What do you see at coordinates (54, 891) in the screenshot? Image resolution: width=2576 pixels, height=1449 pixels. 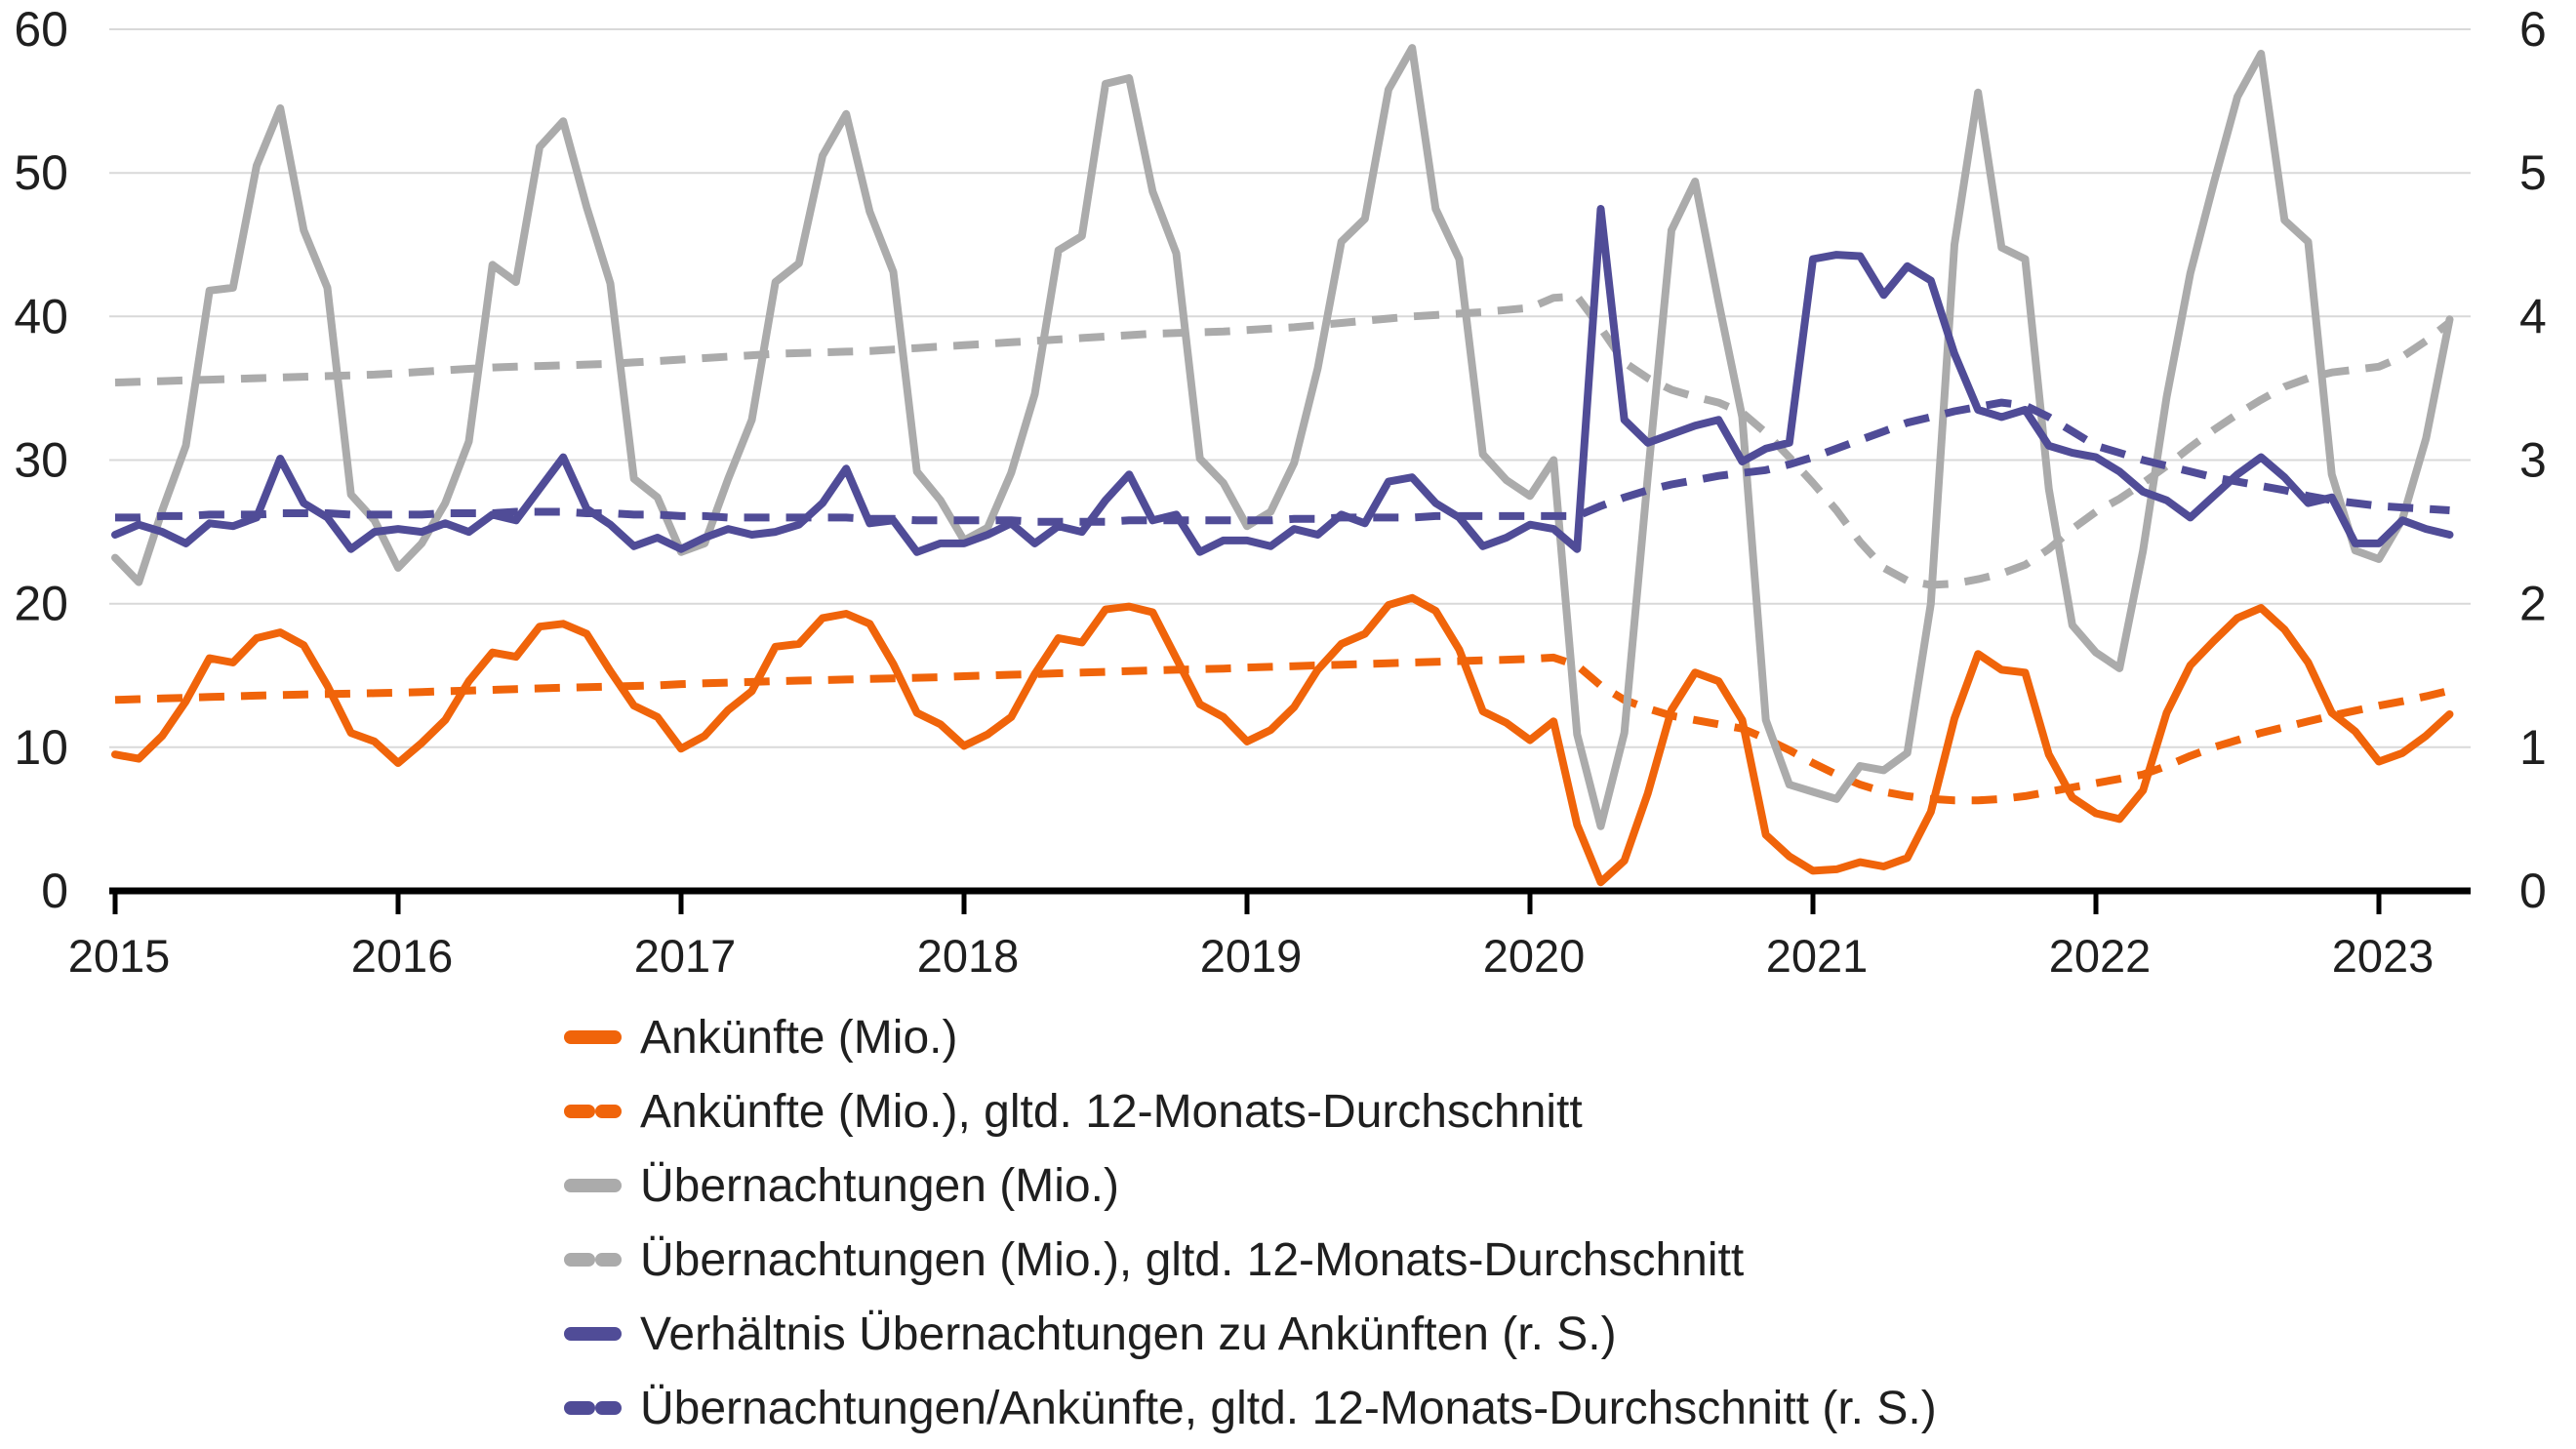 I see `y-axis-left-label: 0` at bounding box center [54, 891].